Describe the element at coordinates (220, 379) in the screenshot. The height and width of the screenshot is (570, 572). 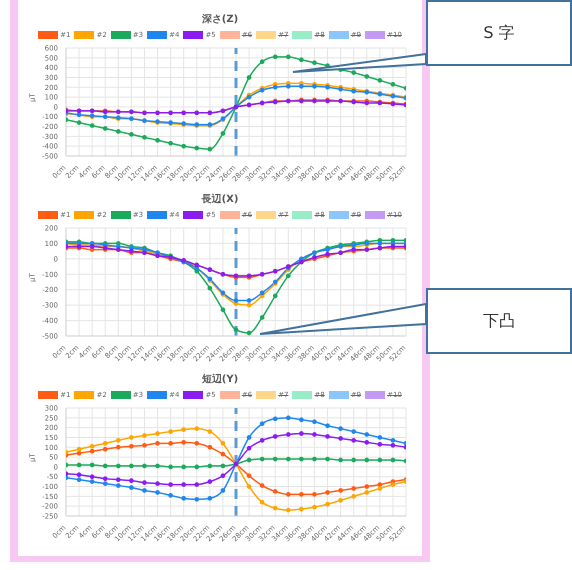
I see `chart-title: 短辺(Y)` at that location.